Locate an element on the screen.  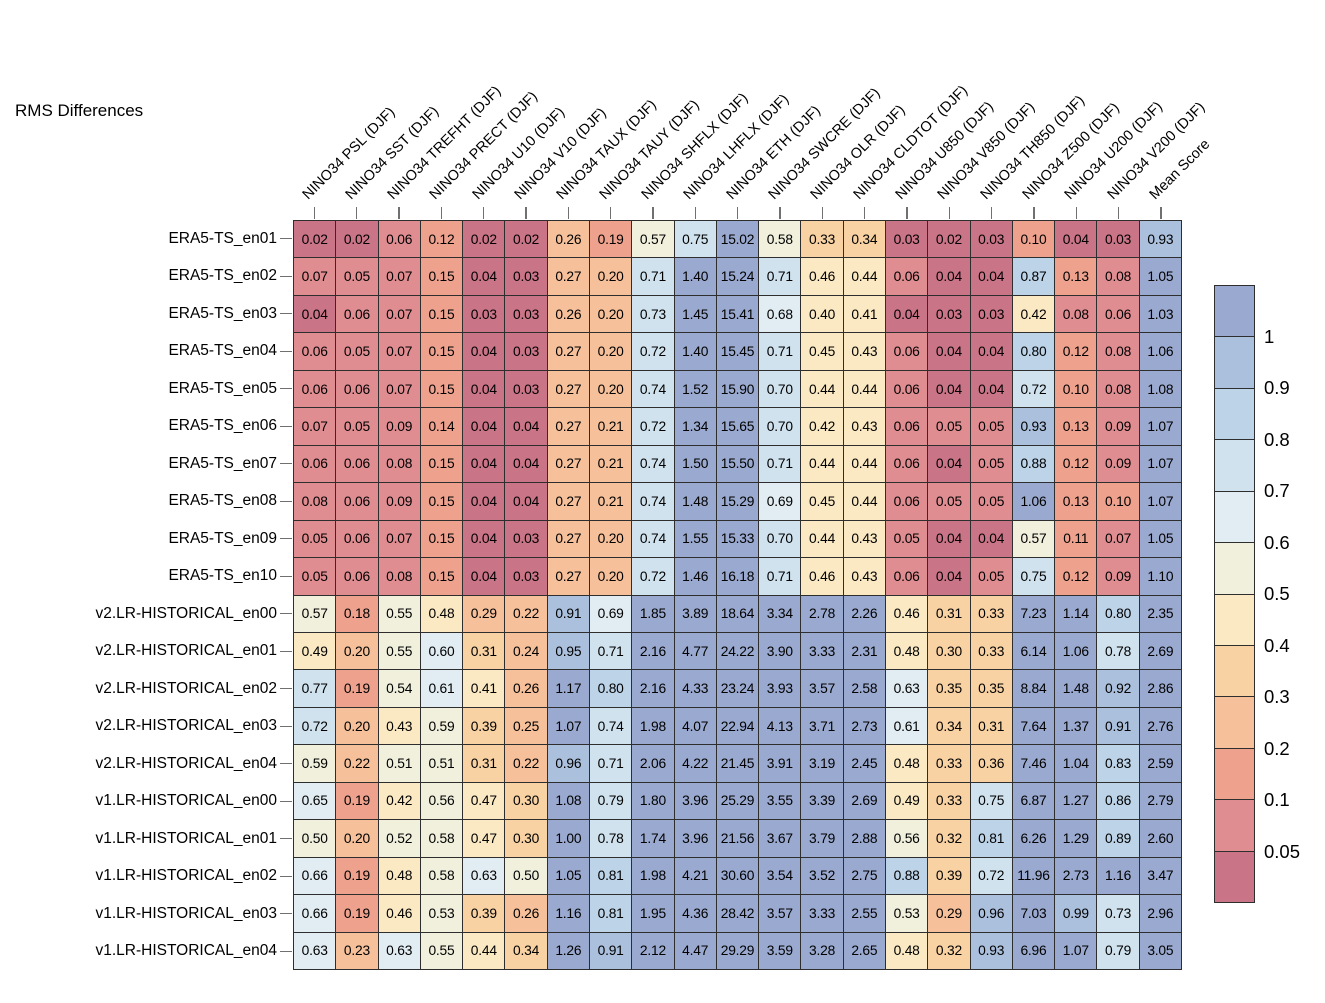
heatmap-cell: 3.33 is located at coordinates (822, 651).